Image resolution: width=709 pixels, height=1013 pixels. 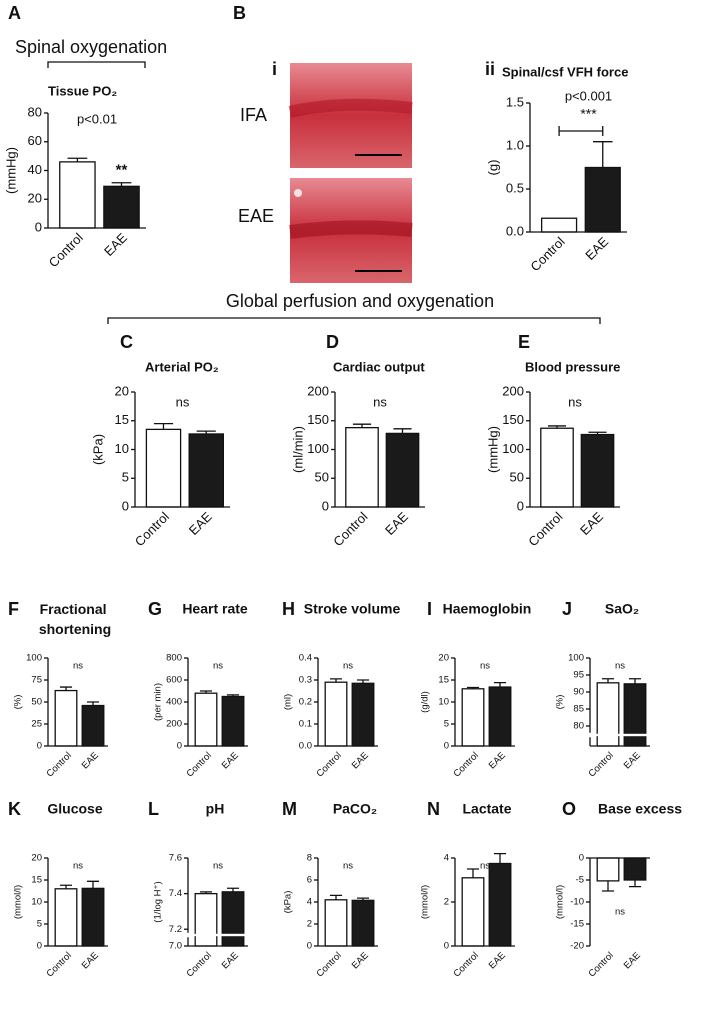 I want to click on image-label: IFA, so click(x=253, y=115).